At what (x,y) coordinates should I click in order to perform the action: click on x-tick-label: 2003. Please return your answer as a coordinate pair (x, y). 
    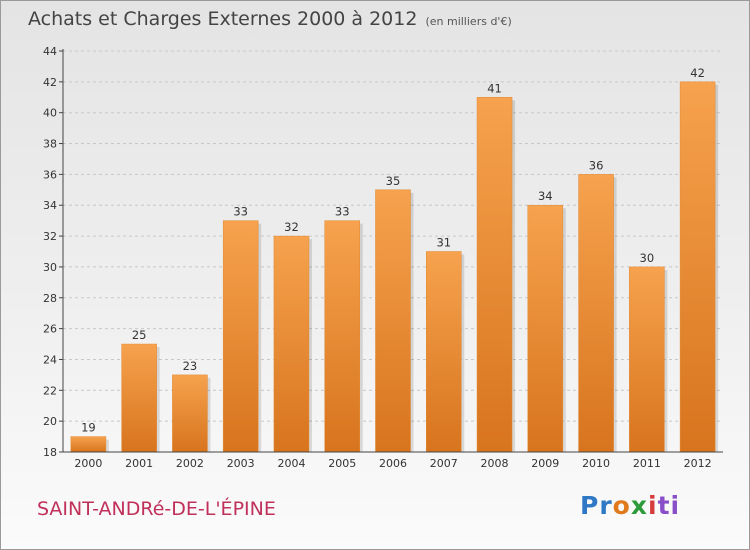
    Looking at the image, I should click on (241, 463).